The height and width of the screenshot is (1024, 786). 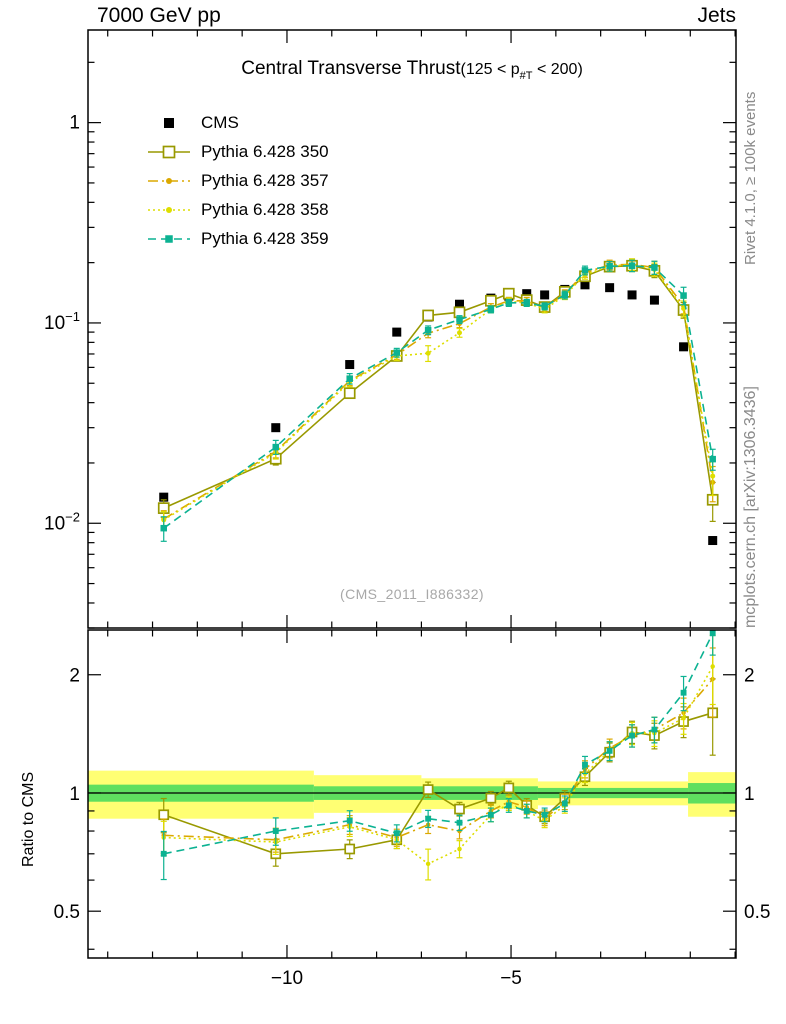 I want to click on legend-label-pythia-359: Pythia 6.428 359, so click(x=265, y=238).